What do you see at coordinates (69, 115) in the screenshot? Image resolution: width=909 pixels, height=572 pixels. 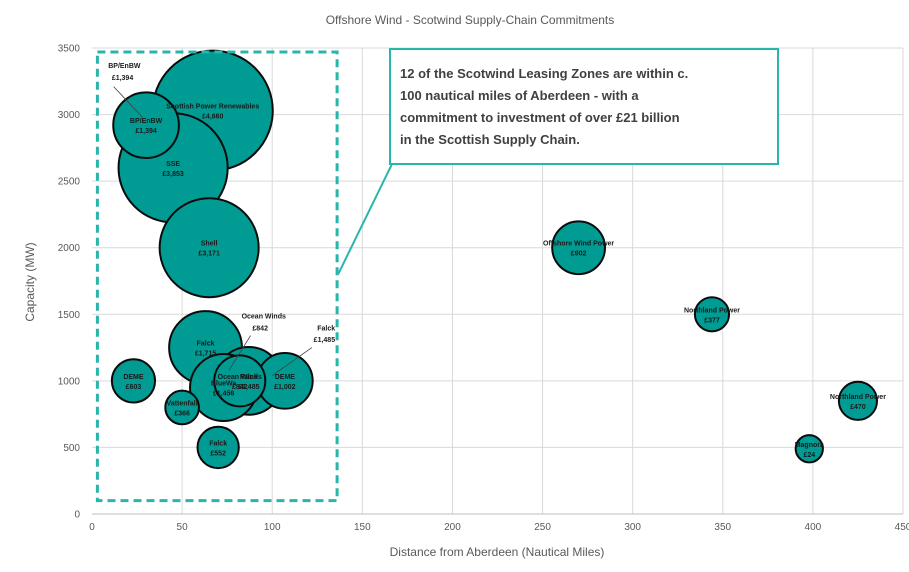 I see `y-tick-label: 3000` at bounding box center [69, 115].